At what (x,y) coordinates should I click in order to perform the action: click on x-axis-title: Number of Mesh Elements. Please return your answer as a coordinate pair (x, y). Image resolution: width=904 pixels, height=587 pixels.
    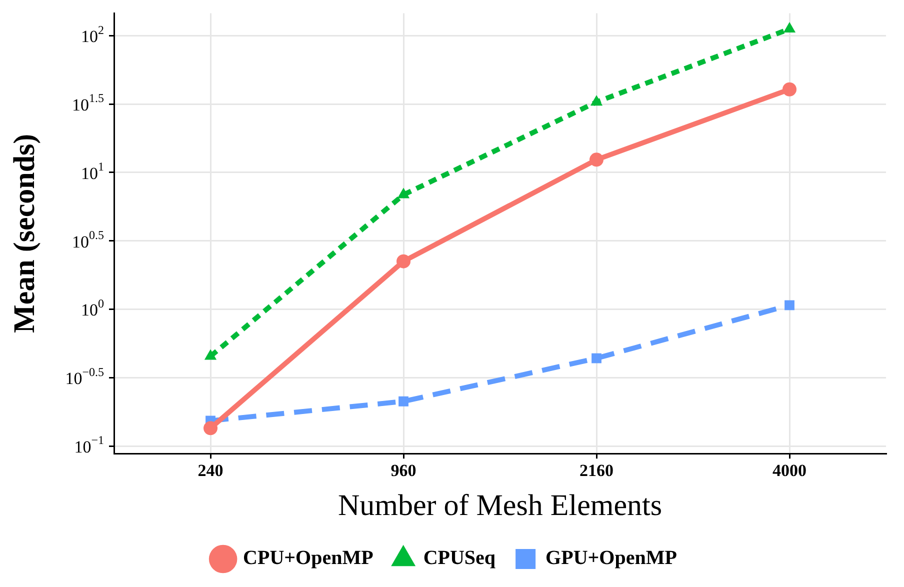
    Looking at the image, I should click on (500, 505).